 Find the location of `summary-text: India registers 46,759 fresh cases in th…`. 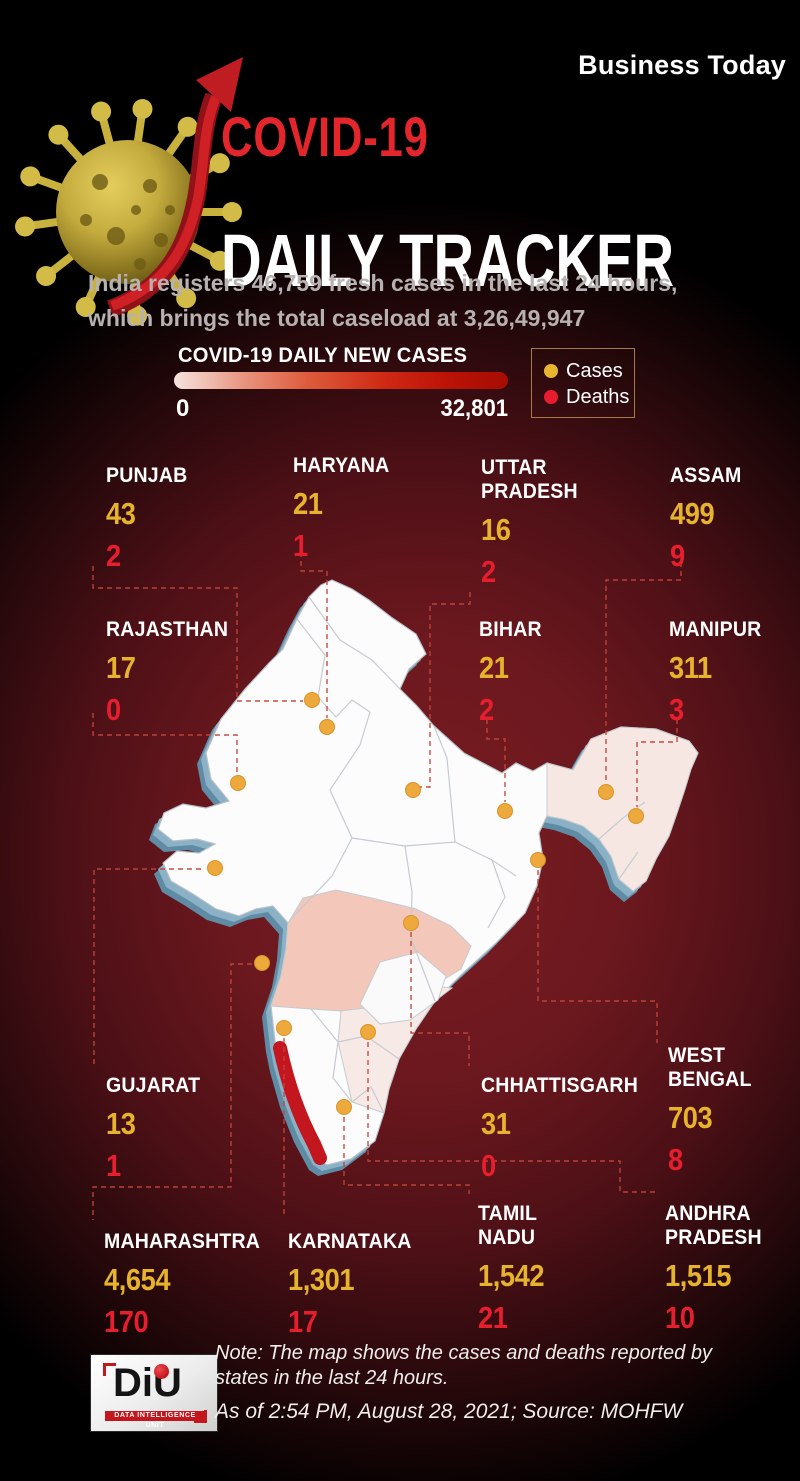

summary-text: India registers 46,759 fresh cases in th… is located at coordinates (418, 301).